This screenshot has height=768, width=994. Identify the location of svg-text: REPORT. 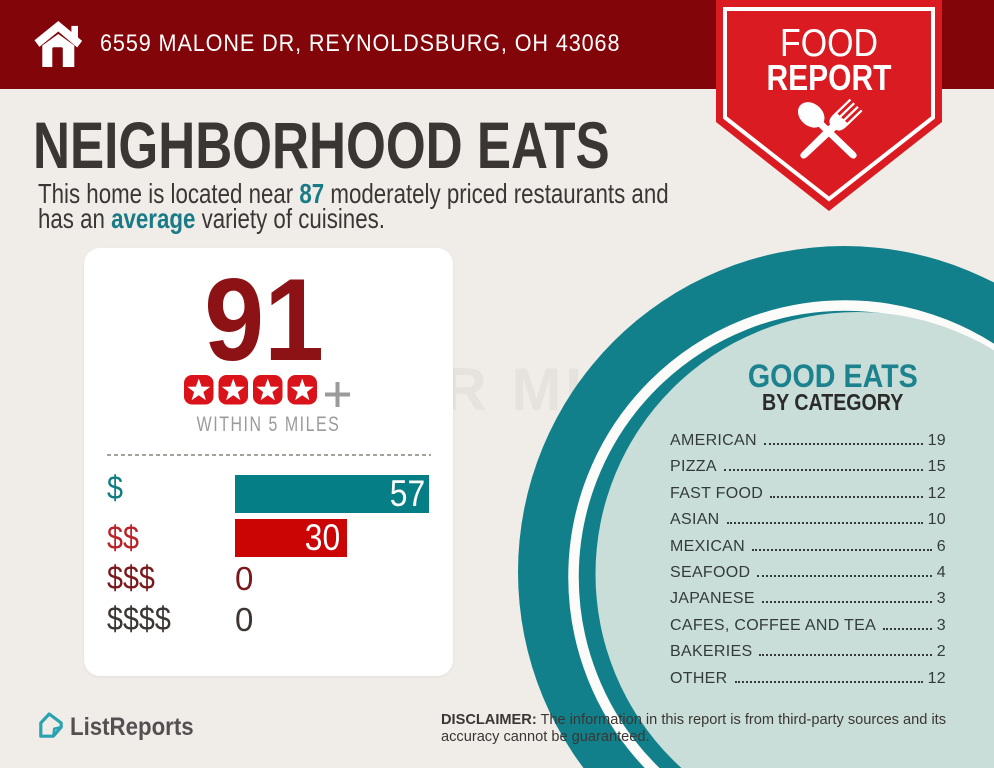
(829, 77).